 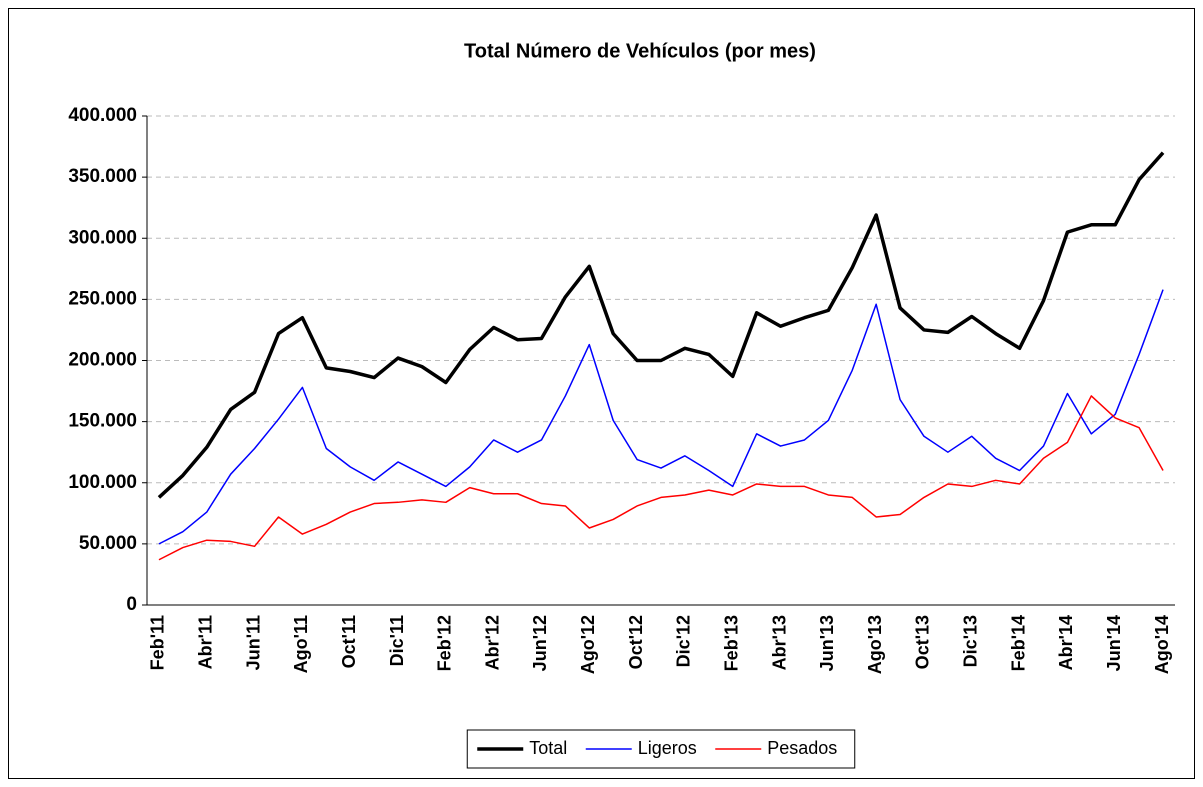 What do you see at coordinates (102, 360) in the screenshot?
I see `y-tick-label: 200.000` at bounding box center [102, 360].